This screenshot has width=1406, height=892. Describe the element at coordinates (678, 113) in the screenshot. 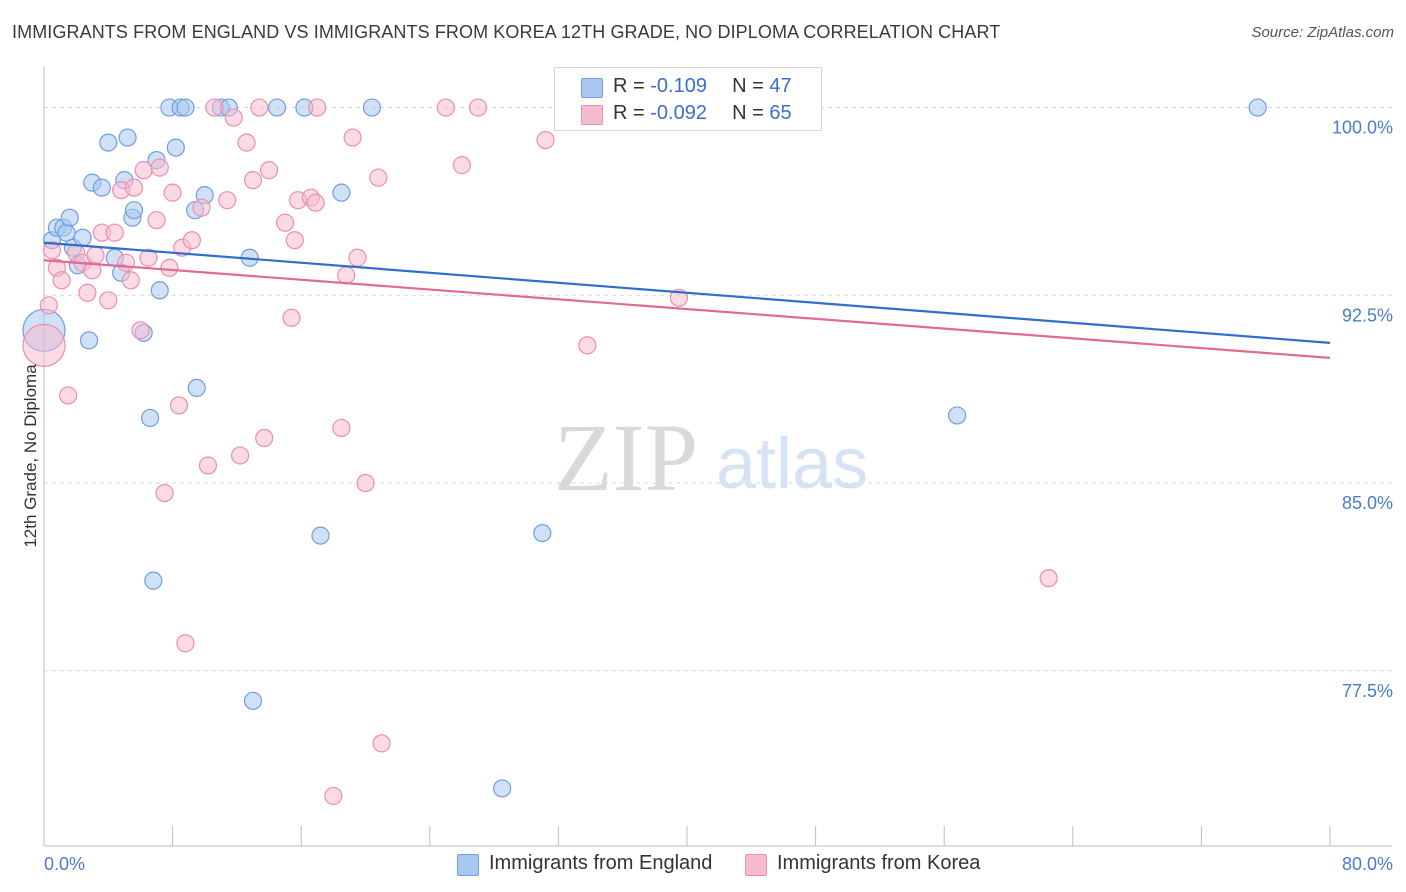

I see `legend-korea-r-value: -0.092` at that location.